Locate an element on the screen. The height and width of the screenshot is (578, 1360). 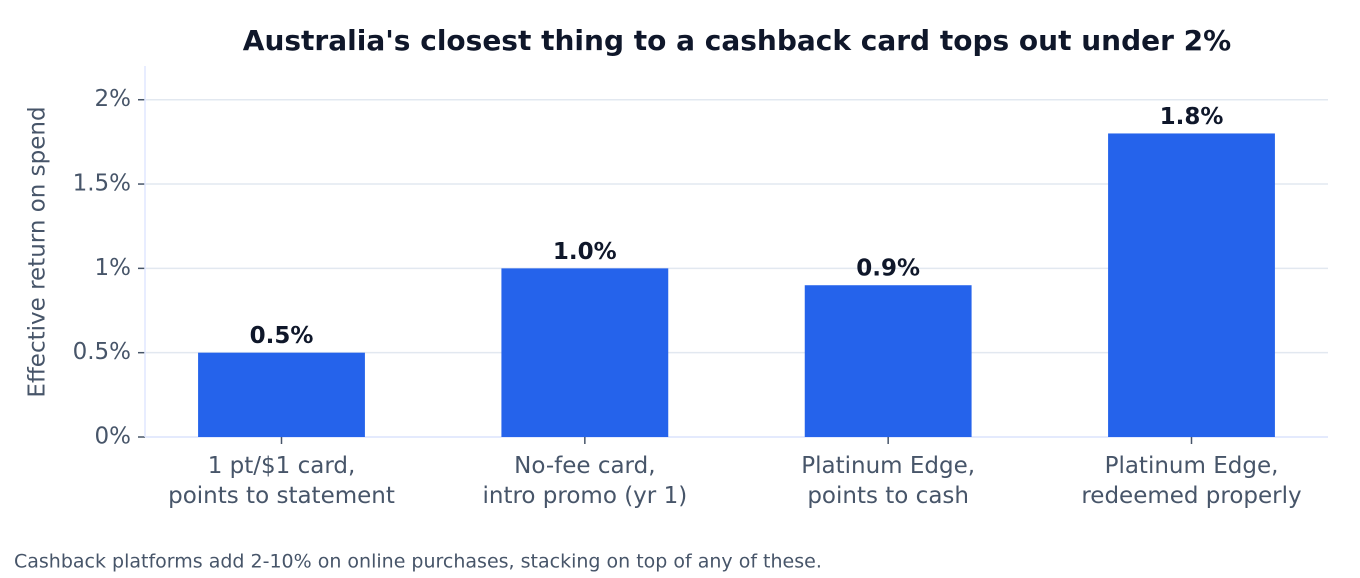
y-tick-label: 0% is located at coordinates (113, 437).